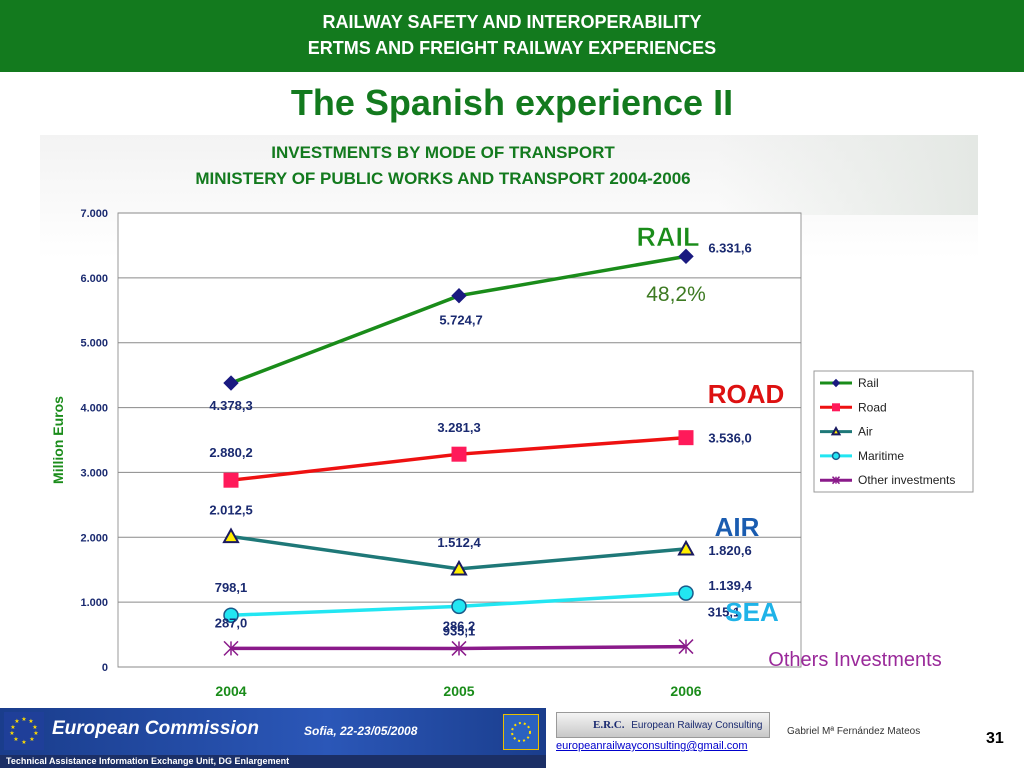 This screenshot has height=768, width=1024. I want to click on data-label: 286,2, so click(459, 625).